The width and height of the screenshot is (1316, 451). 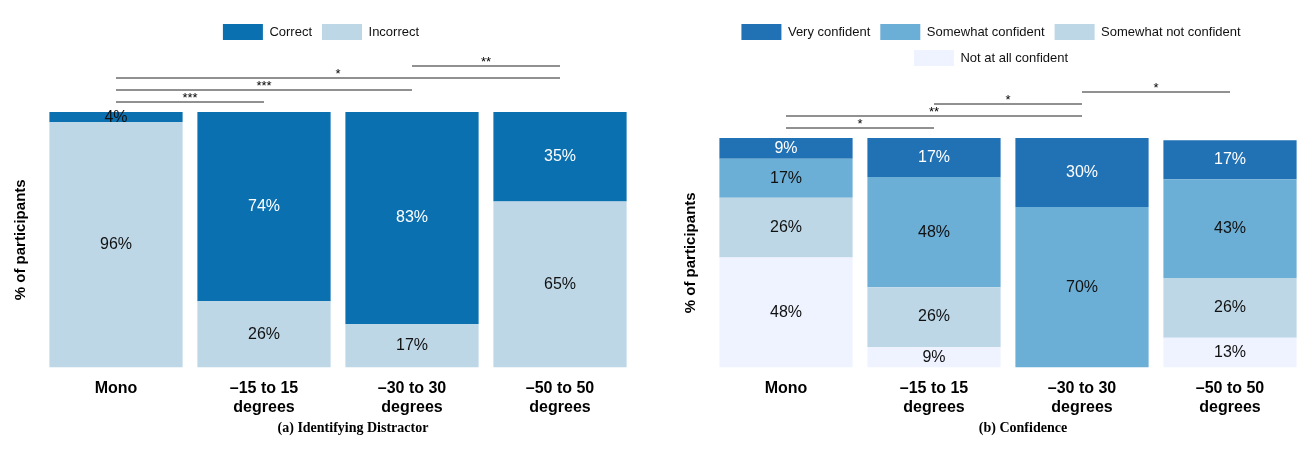 I want to click on legend-label: Very confident, so click(x=829, y=31).